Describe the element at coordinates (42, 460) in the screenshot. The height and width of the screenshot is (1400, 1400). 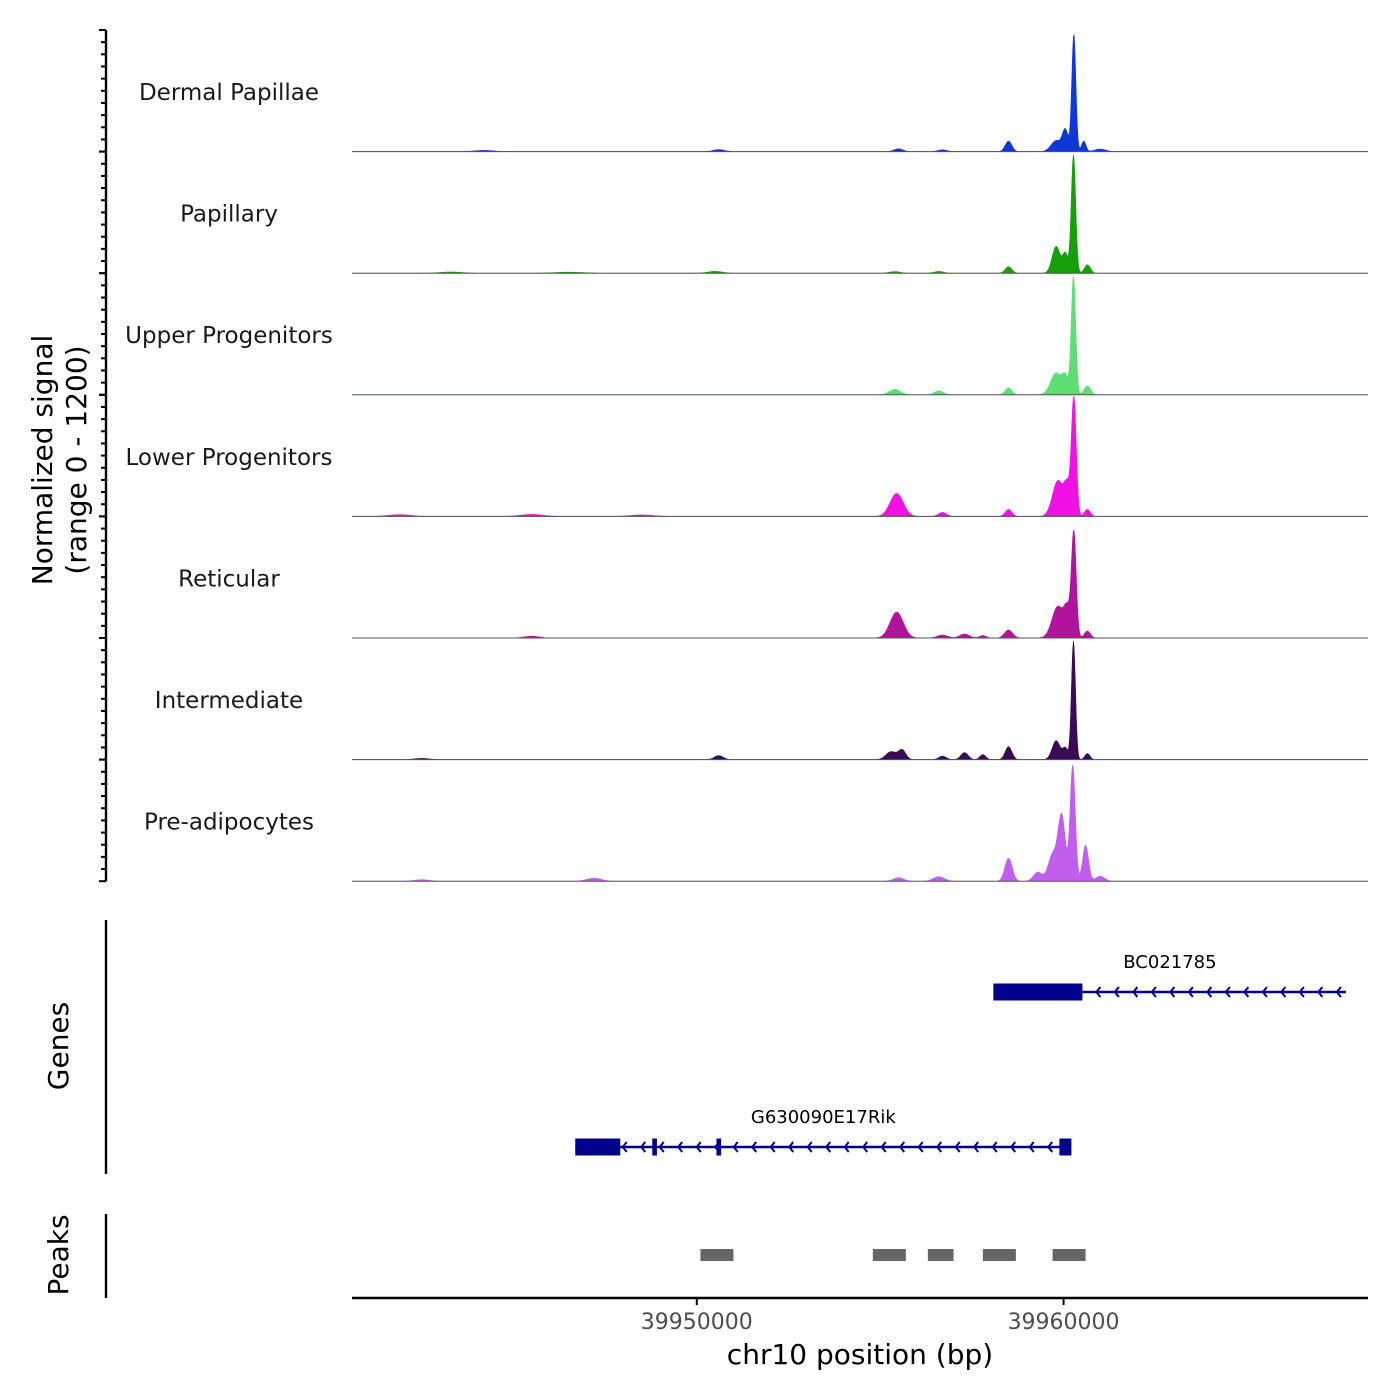
I see `y-axis-label: Normalized signal` at that location.